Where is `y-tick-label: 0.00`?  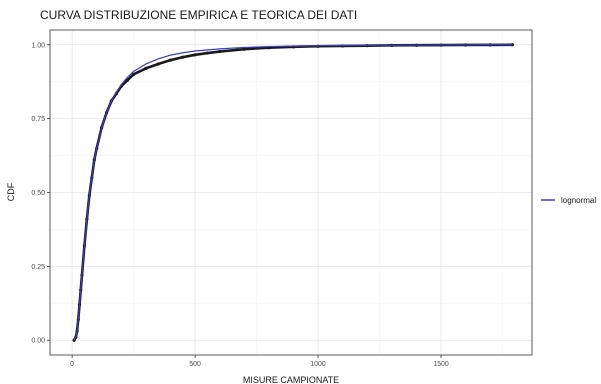 y-tick-label: 0.00 is located at coordinates (38, 341).